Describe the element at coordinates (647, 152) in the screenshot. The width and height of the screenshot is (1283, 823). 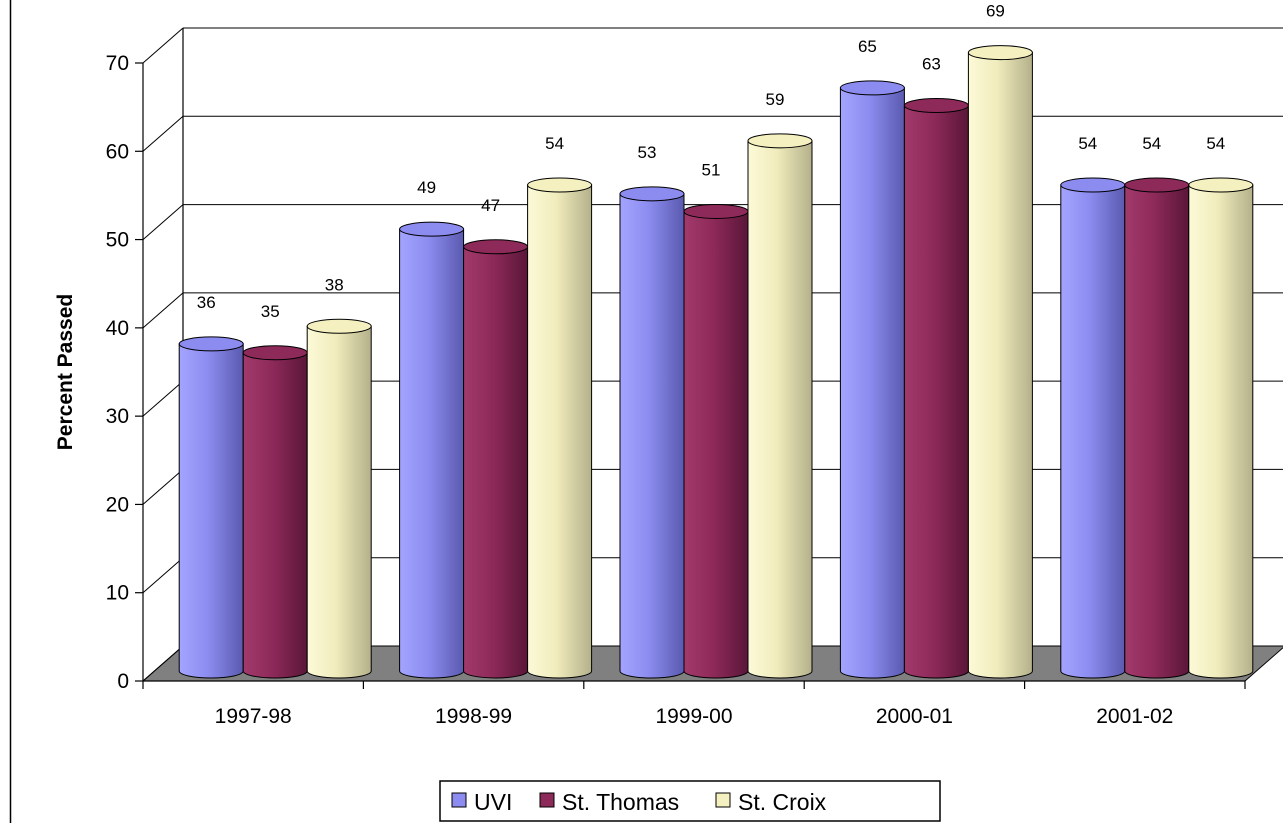
I see `data-label: 53` at that location.